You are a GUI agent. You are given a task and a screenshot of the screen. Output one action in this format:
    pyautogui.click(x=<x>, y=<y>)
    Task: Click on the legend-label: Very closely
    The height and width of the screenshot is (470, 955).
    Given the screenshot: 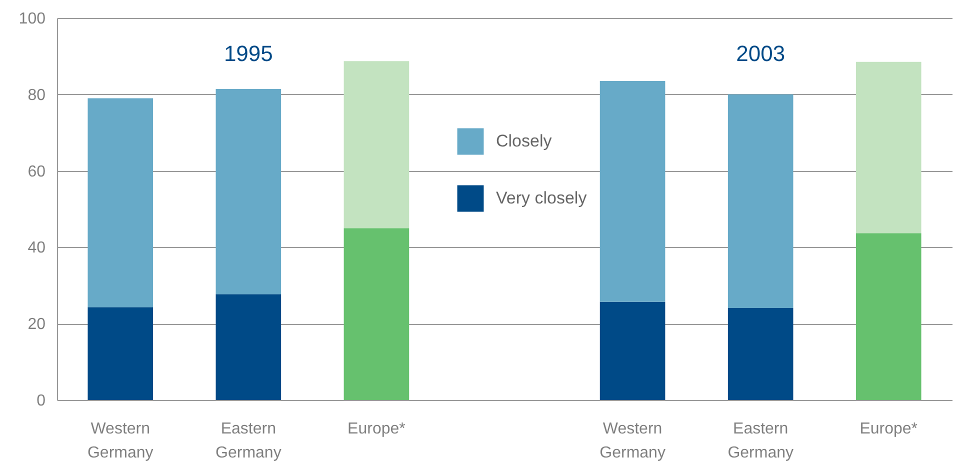 What is the action you would take?
    pyautogui.click(x=542, y=198)
    